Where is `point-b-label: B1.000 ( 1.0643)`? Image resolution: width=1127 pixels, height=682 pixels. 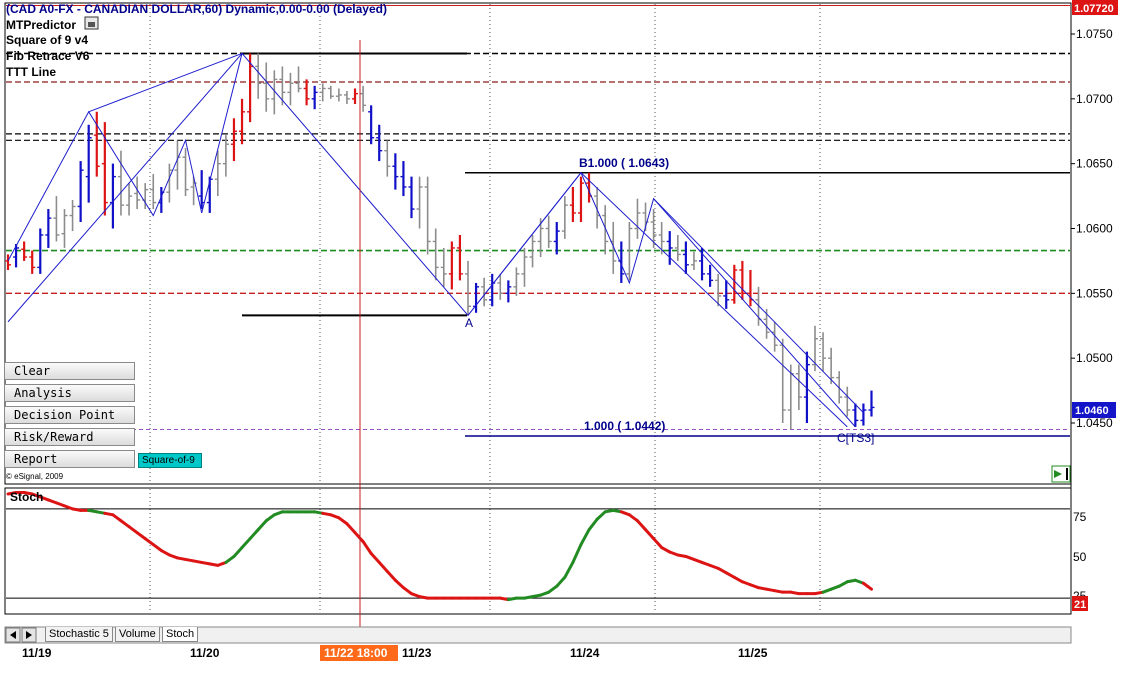
point-b-label: B1.000 ( 1.0643) is located at coordinates (624, 163).